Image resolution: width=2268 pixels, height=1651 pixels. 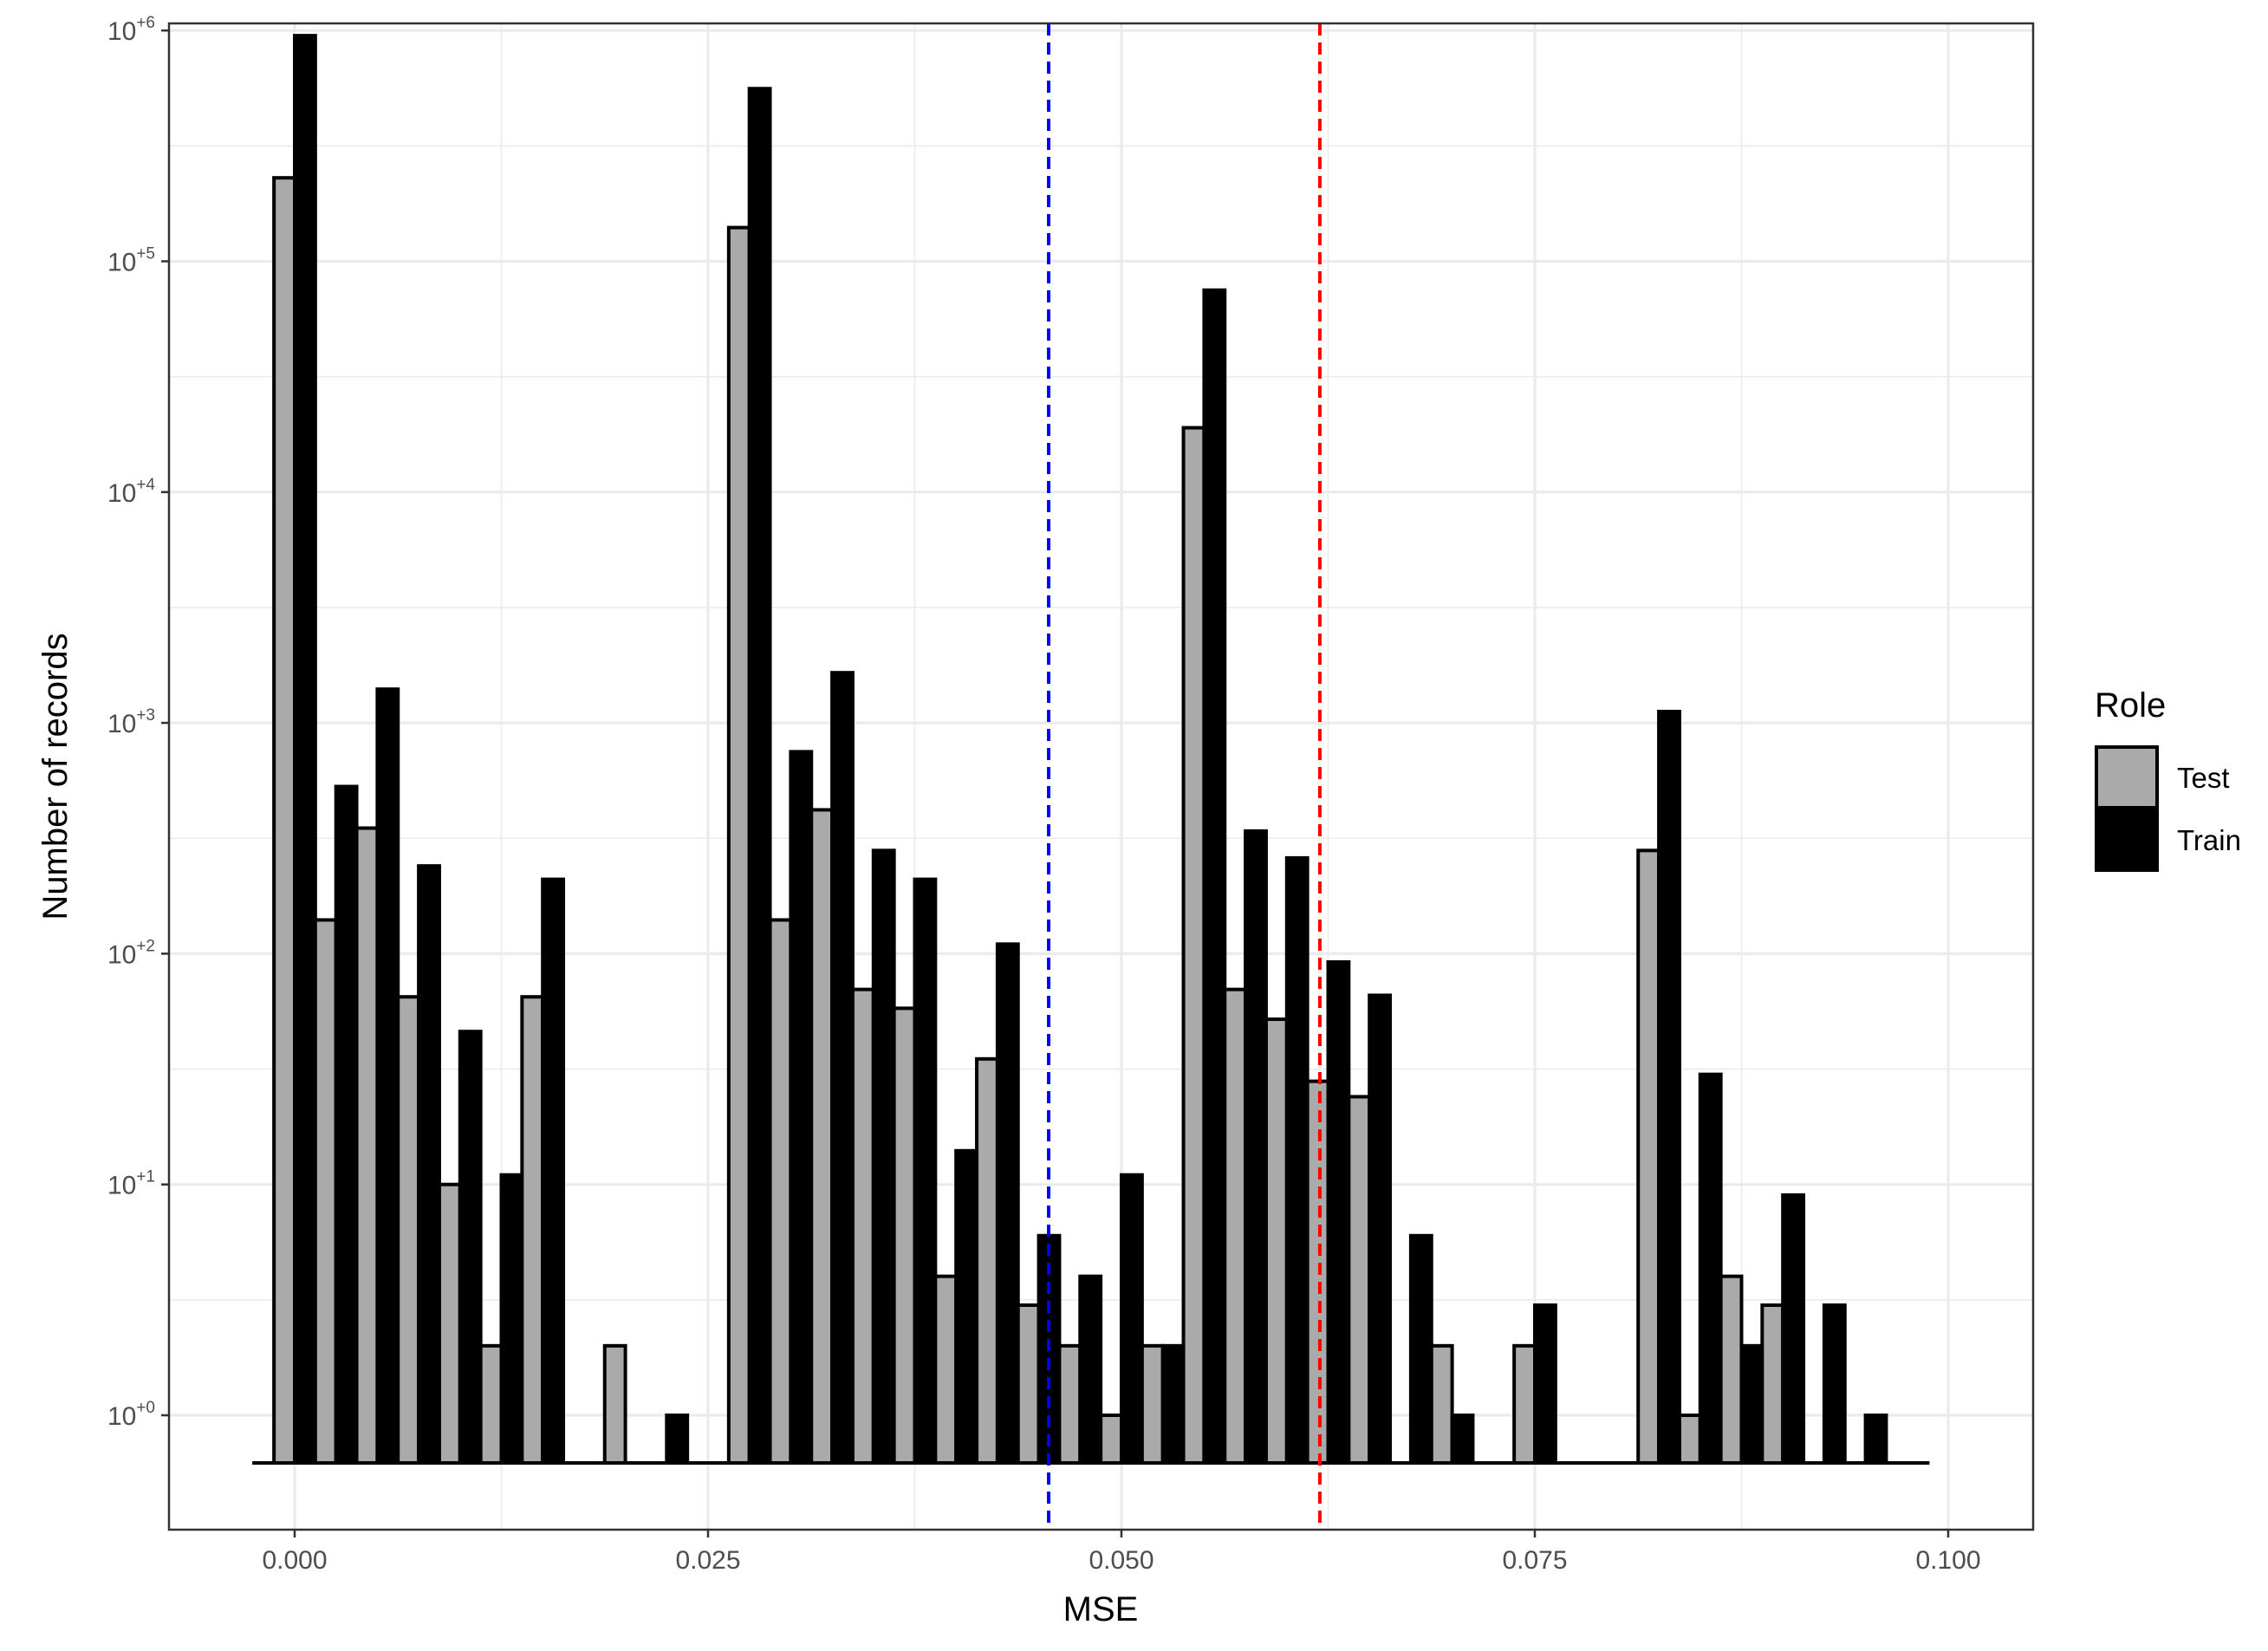 What do you see at coordinates (131, 1415) in the screenshot?
I see `y-tick-label-0: 10+0` at bounding box center [131, 1415].